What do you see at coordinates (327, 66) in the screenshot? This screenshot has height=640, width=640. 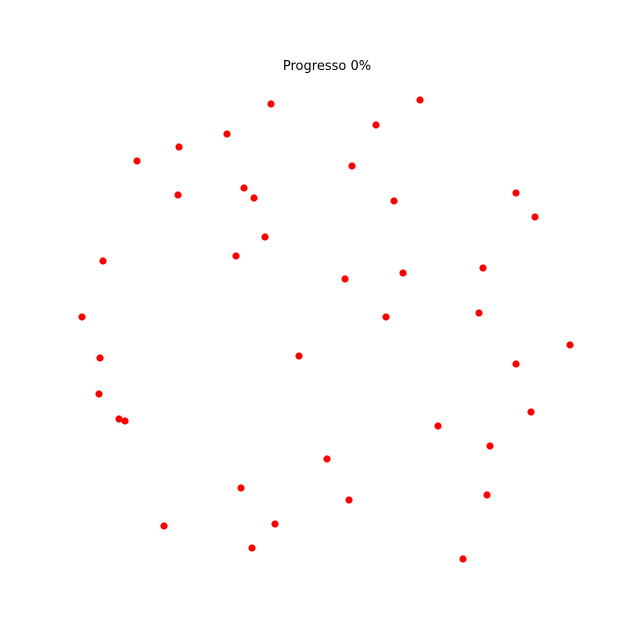 I see `chart-title: Progresso 0%` at bounding box center [327, 66].